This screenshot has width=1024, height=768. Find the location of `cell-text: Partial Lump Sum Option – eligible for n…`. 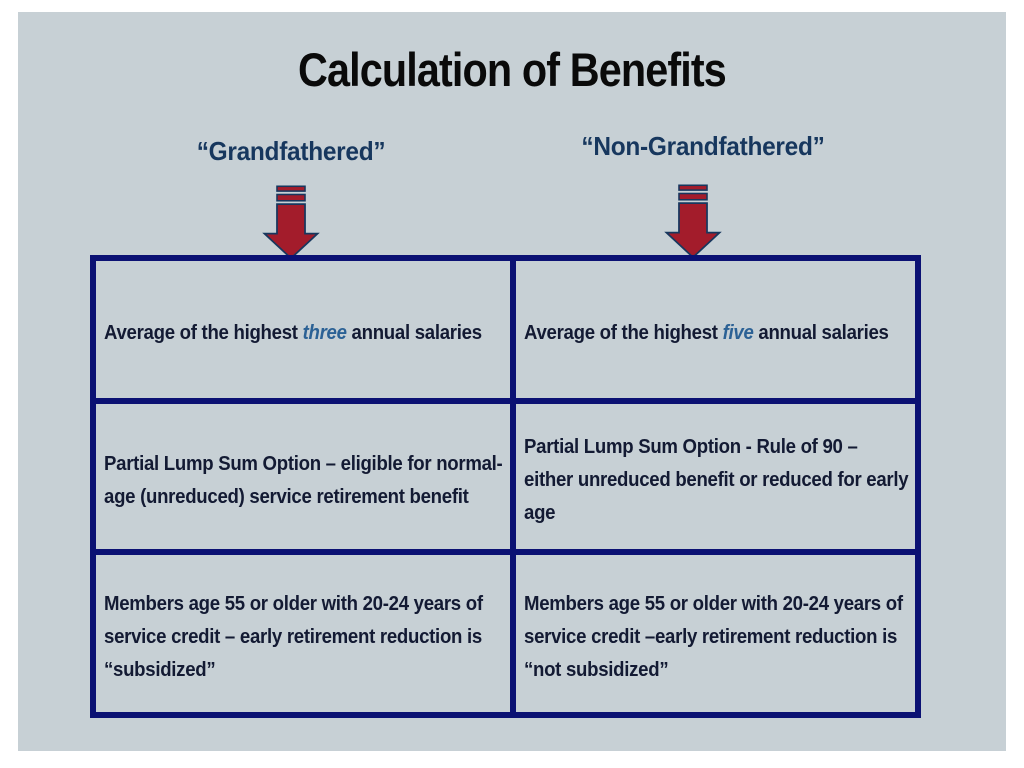

cell-text: Partial Lump Sum Option – eligible for n… is located at coordinates (303, 480).